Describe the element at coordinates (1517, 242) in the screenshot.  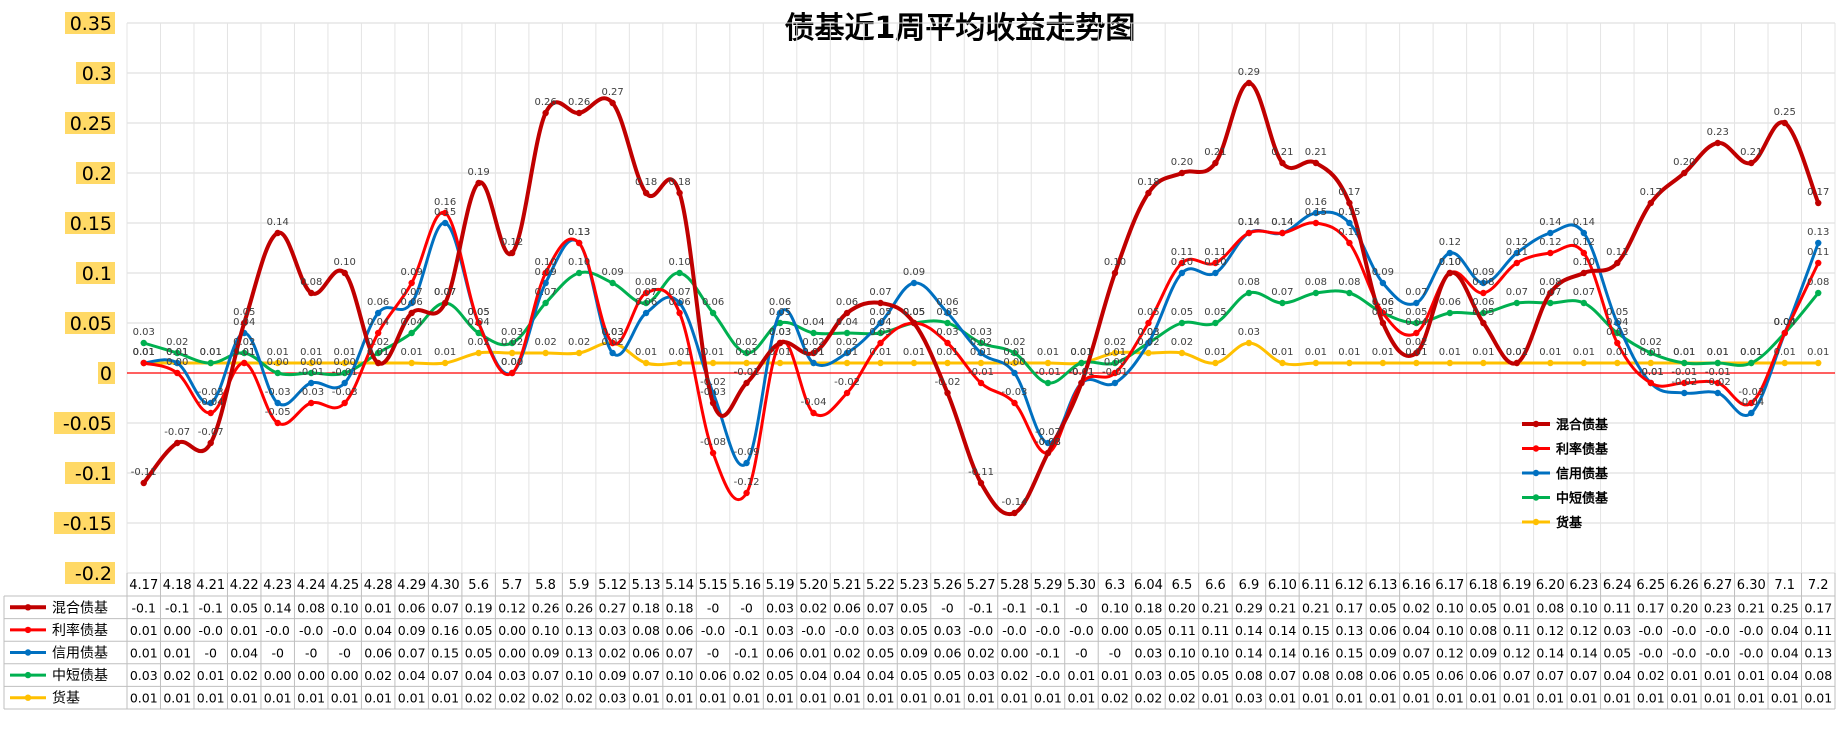
I see `data-label: 0.12` at that location.